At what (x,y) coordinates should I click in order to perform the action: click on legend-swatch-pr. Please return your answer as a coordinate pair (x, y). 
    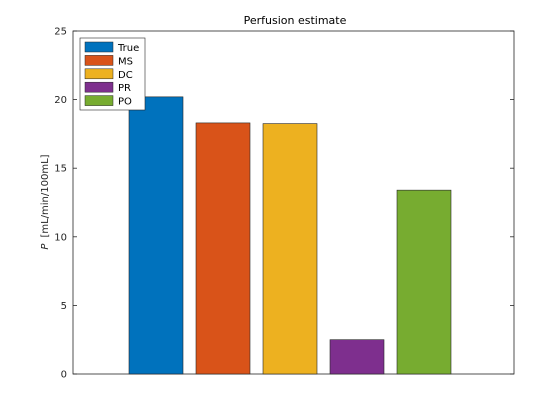
    Looking at the image, I should click on (99, 87).